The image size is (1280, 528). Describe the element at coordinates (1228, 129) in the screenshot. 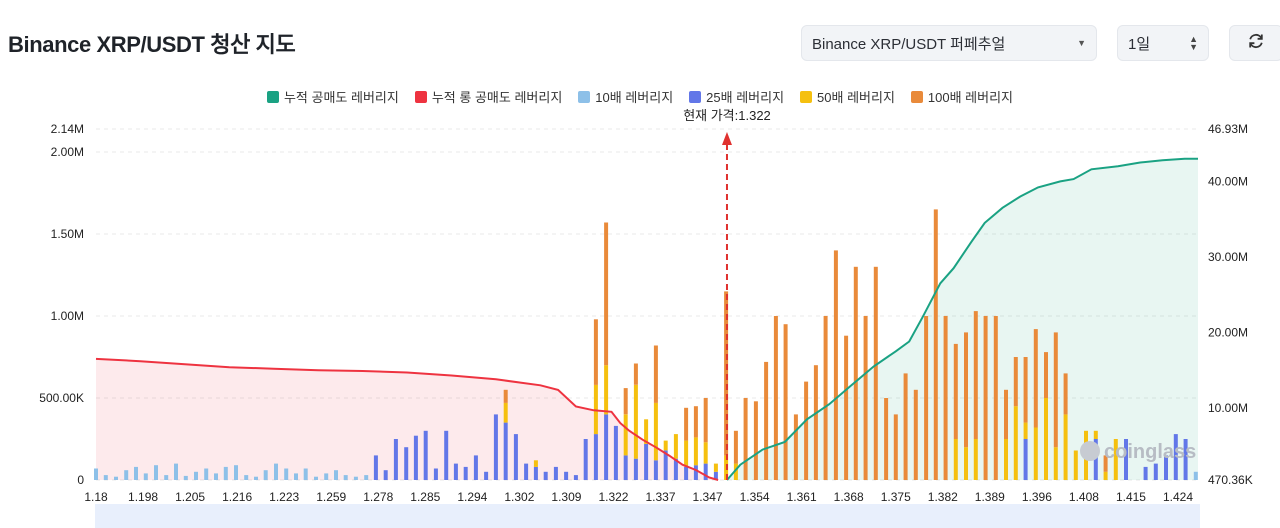

I see `y-right-max-label: 46.93M` at that location.